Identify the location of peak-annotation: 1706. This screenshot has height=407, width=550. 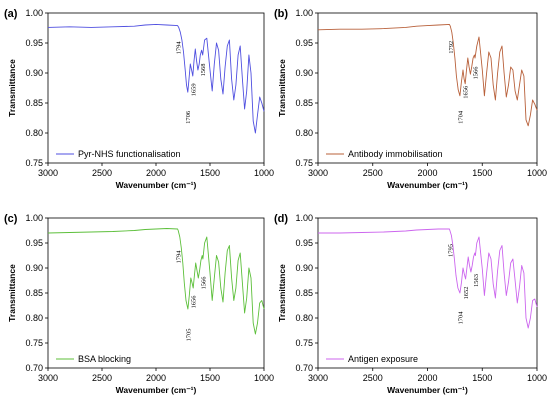
(188, 117).